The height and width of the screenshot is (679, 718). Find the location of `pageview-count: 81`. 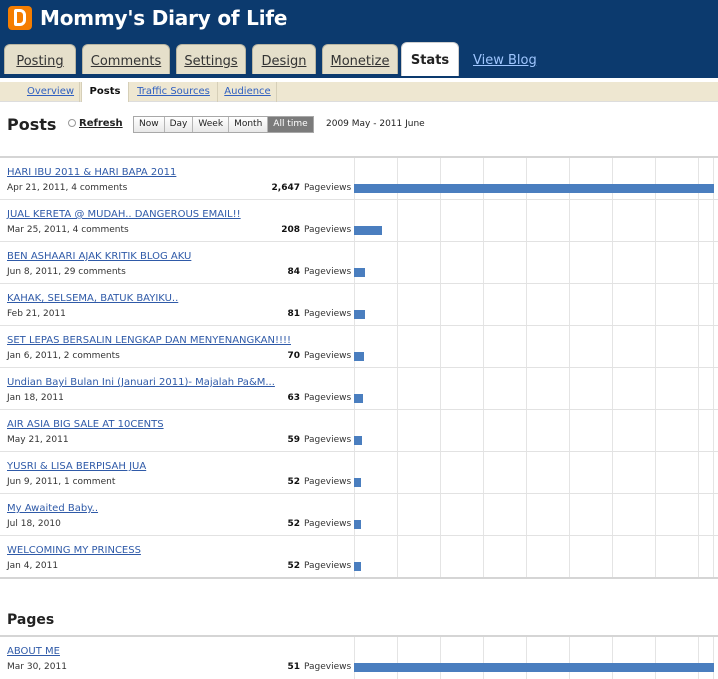

pageview-count: 81 is located at coordinates (293, 314).